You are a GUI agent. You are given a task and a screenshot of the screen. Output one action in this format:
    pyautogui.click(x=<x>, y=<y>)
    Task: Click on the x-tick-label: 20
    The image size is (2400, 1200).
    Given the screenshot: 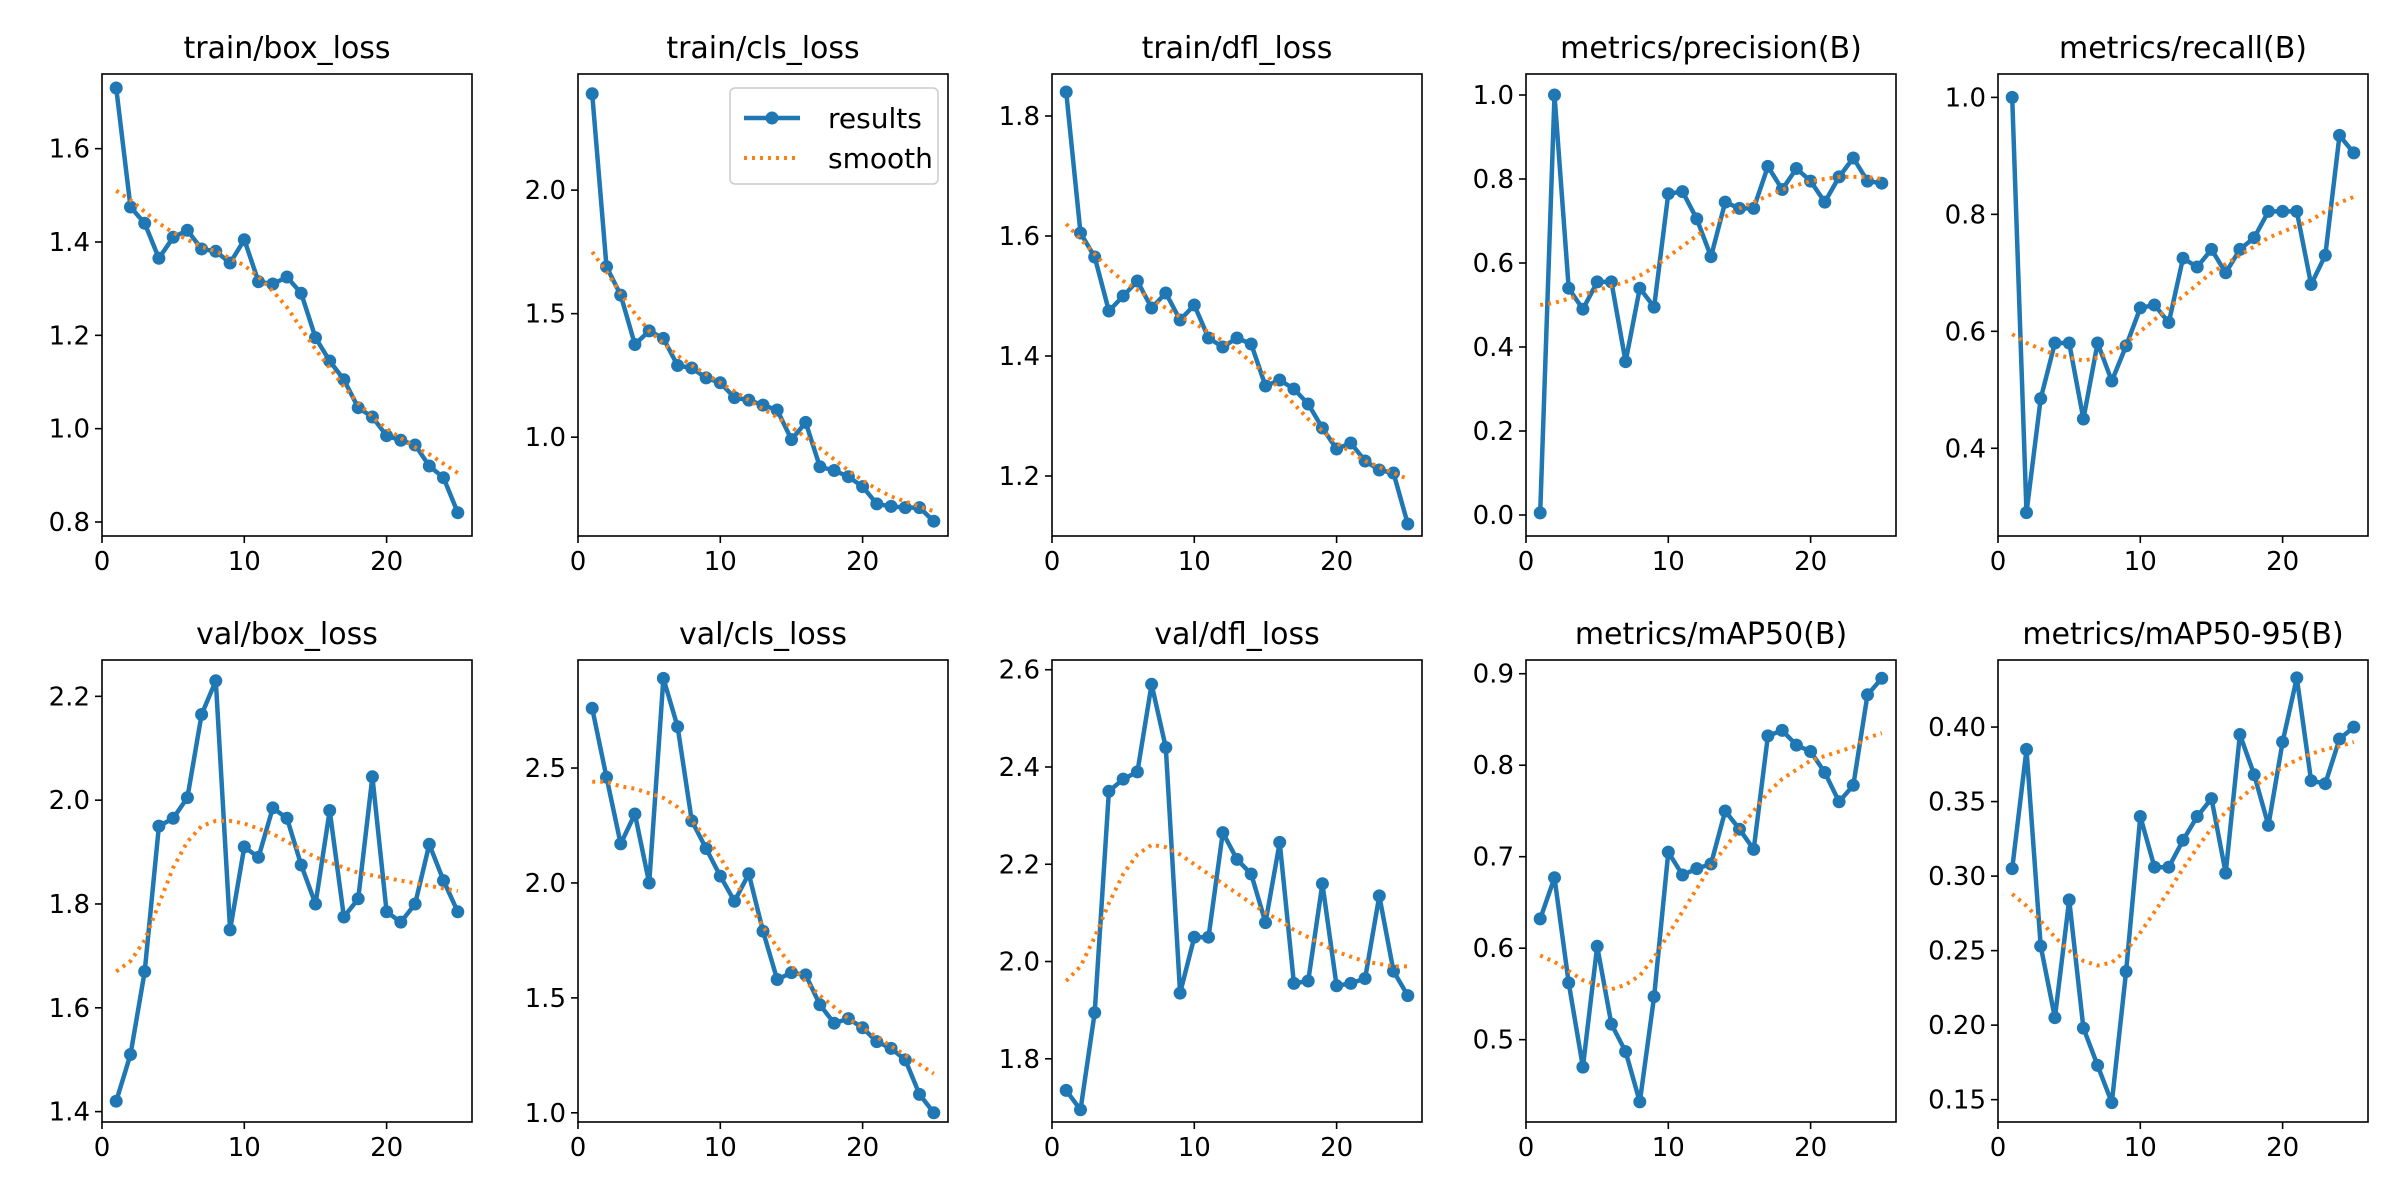 What is the action you would take?
    pyautogui.click(x=1336, y=1148)
    